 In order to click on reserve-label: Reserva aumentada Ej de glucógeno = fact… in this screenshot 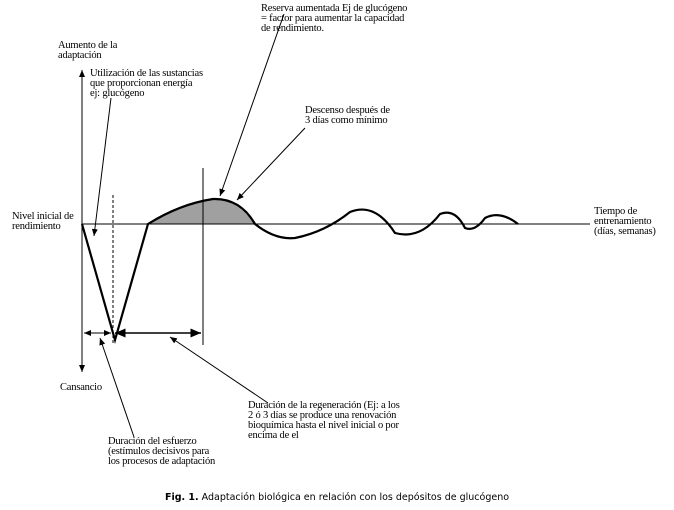, I will do `click(334, 18)`.